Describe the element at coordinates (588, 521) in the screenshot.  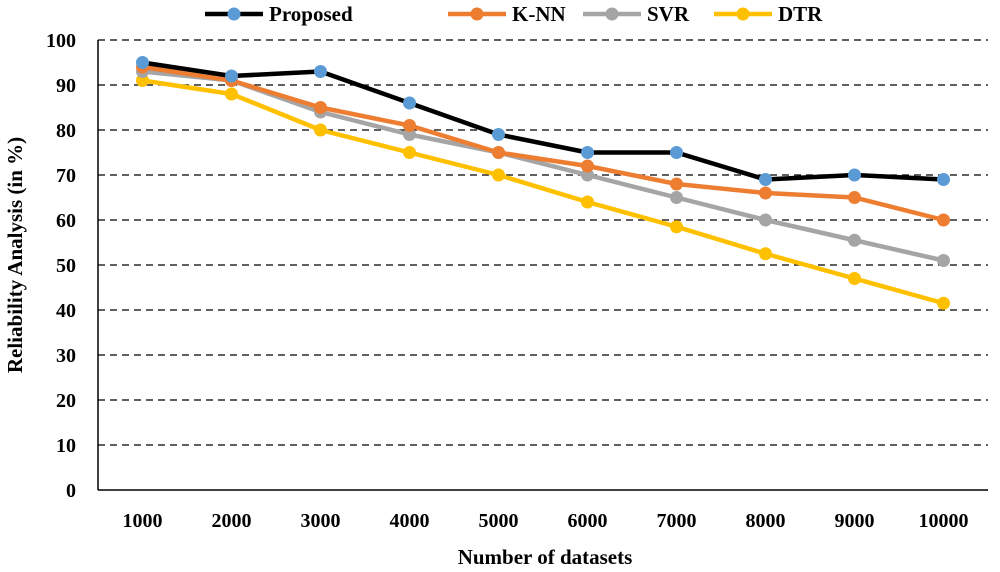
I see `x-tick-label-6000: 6000` at that location.